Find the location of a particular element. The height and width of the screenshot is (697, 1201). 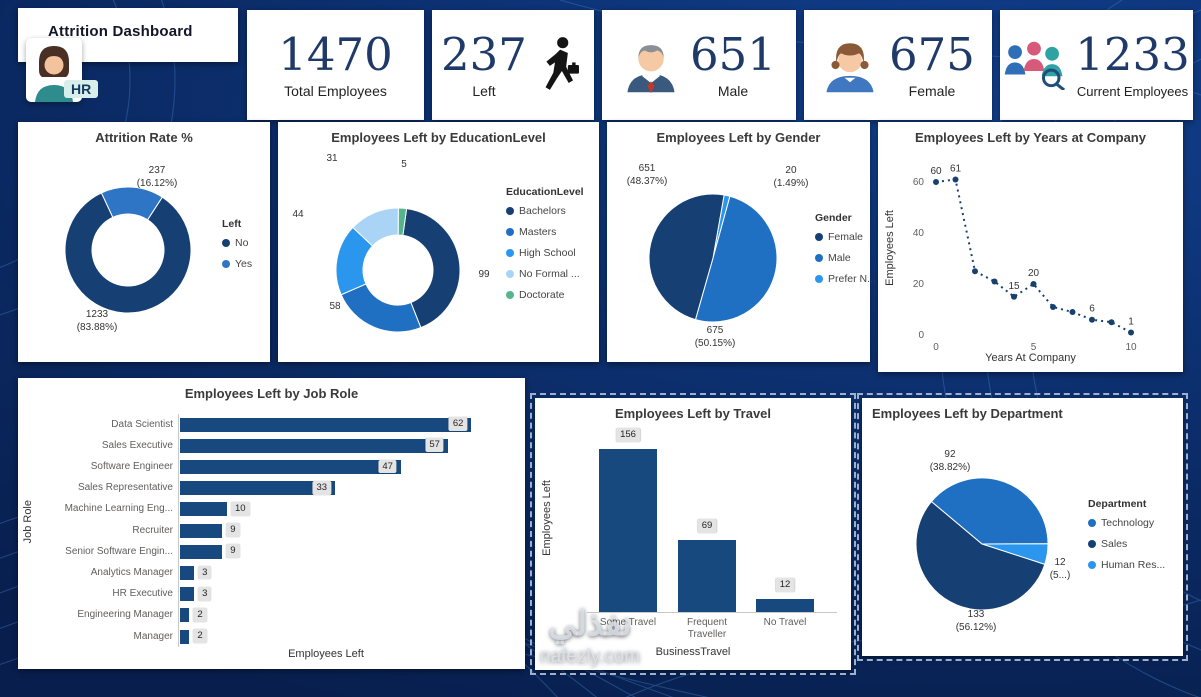

legend-label: Doctorate is located at coordinates (542, 295).